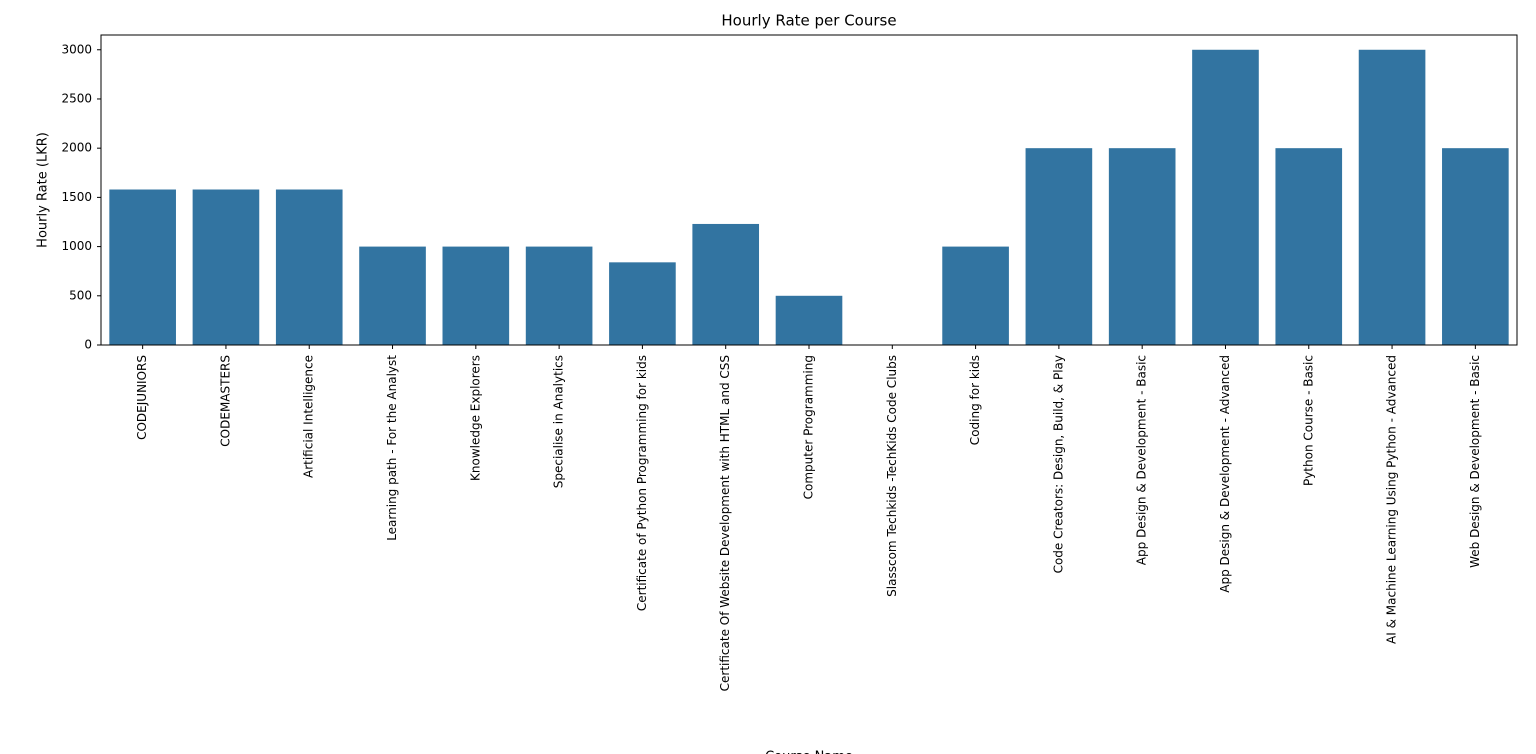 The image size is (1536, 754). I want to click on y-tick-label: 3000, so click(76, 49).